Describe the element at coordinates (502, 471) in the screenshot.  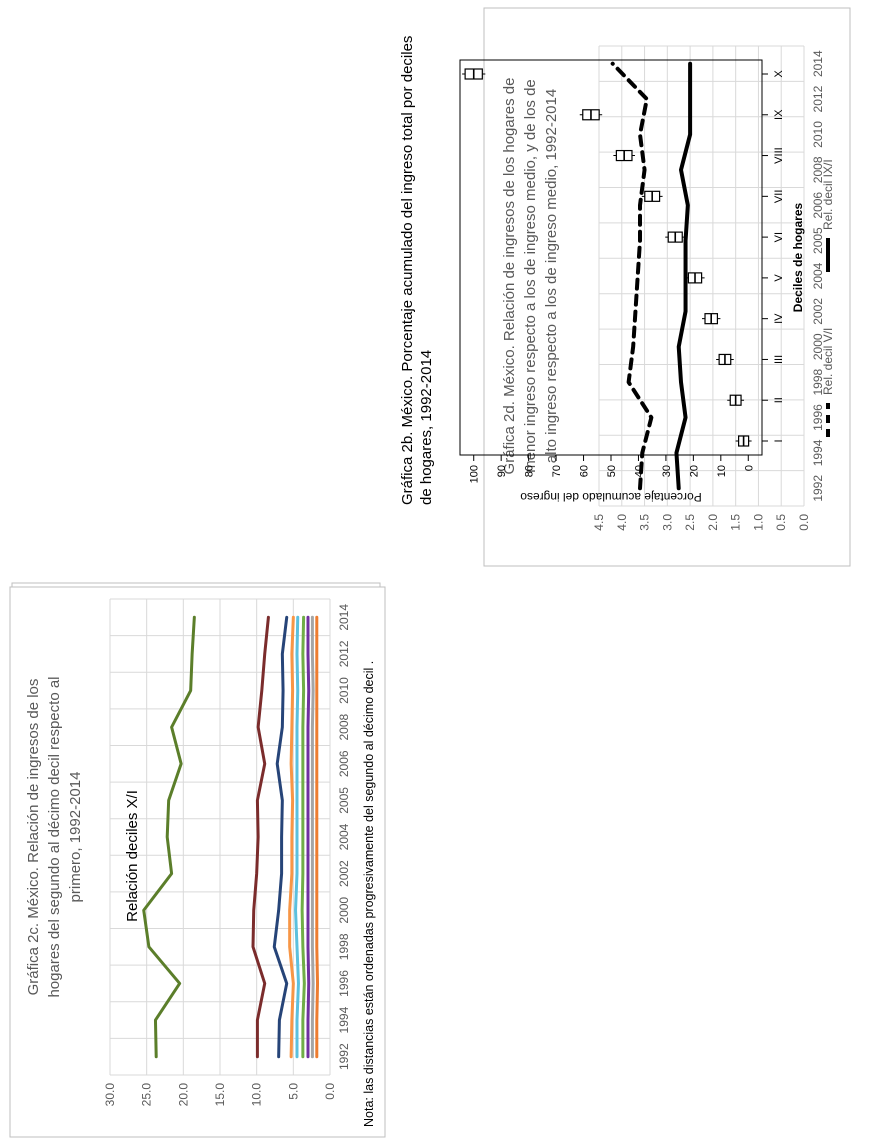
I see `y-tick-label: 90` at that location.